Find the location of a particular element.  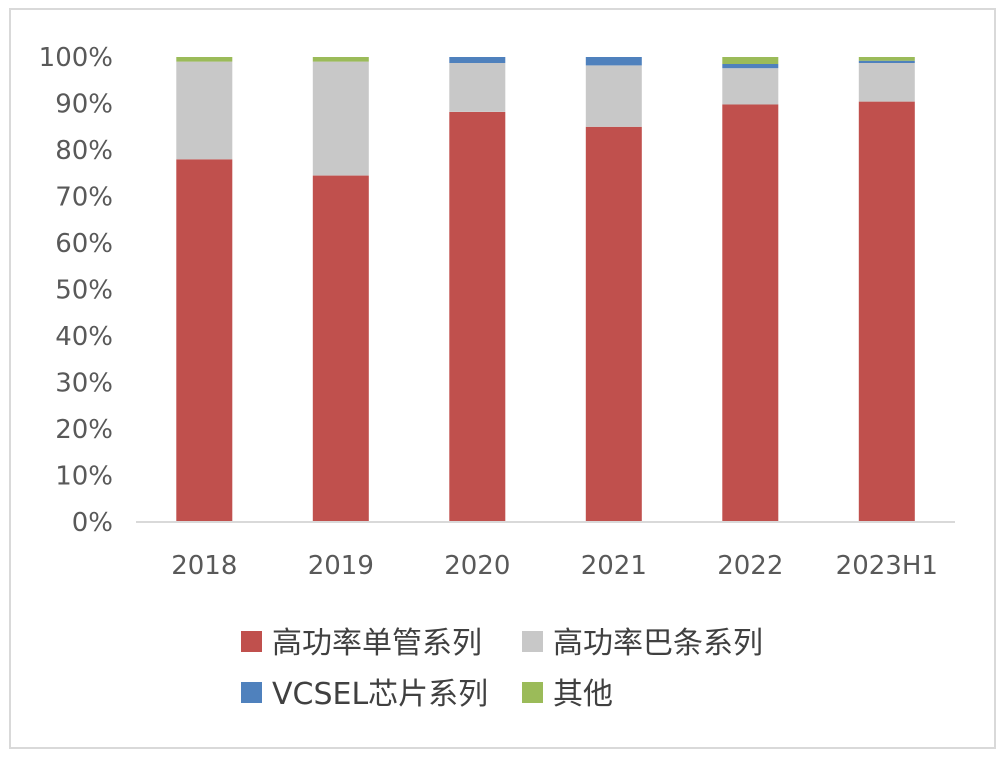

legend-label: 高功率单管系列 is located at coordinates (377, 643).